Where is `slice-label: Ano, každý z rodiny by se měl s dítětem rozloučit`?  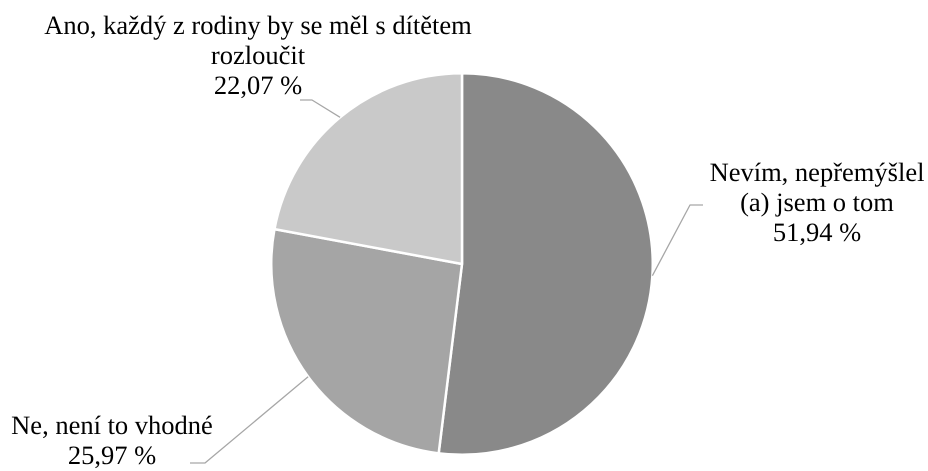 slice-label: Ano, každý z rodiny by se měl s dítětem rozloučit is located at coordinates (258, 40).